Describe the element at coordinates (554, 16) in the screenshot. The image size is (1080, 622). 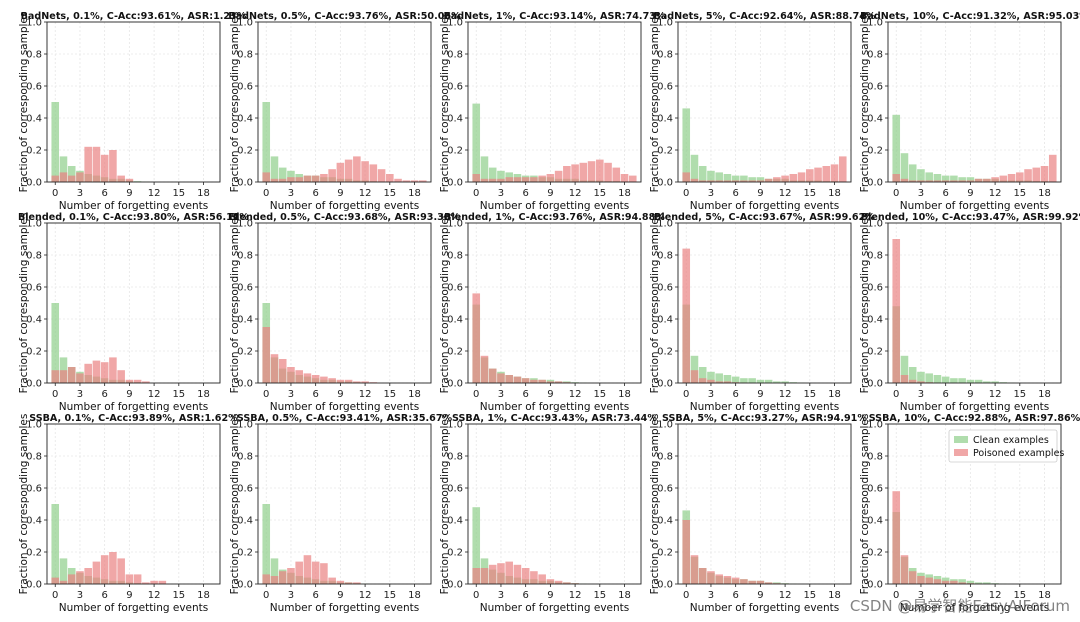
I see `chart-title: BadNets, 1%, C-Acc:93.14%, ASR:74.73%` at that location.